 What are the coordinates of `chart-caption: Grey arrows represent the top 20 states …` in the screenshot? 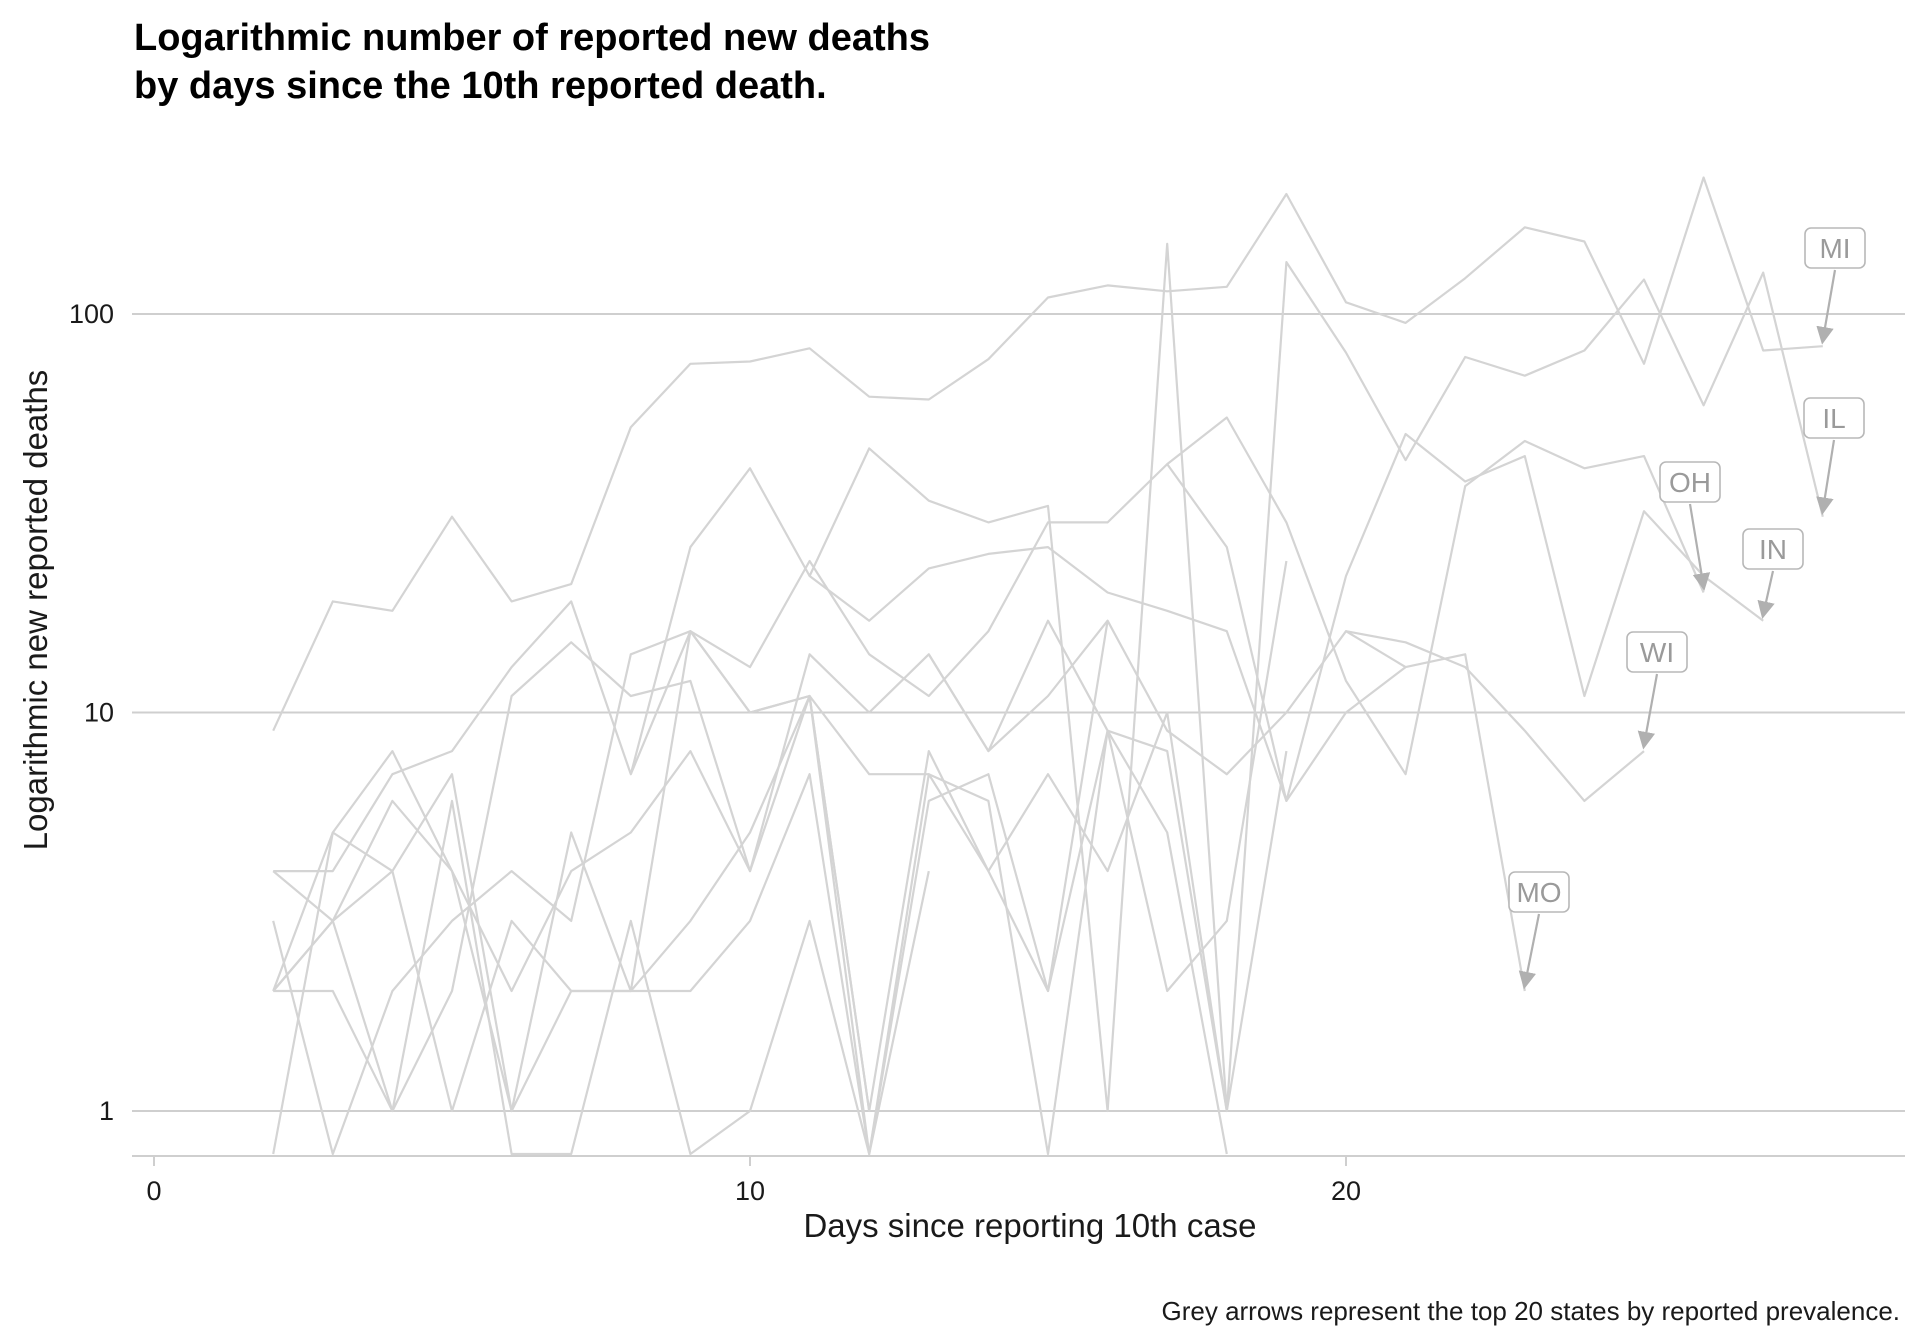 It's located at (1531, 1311).